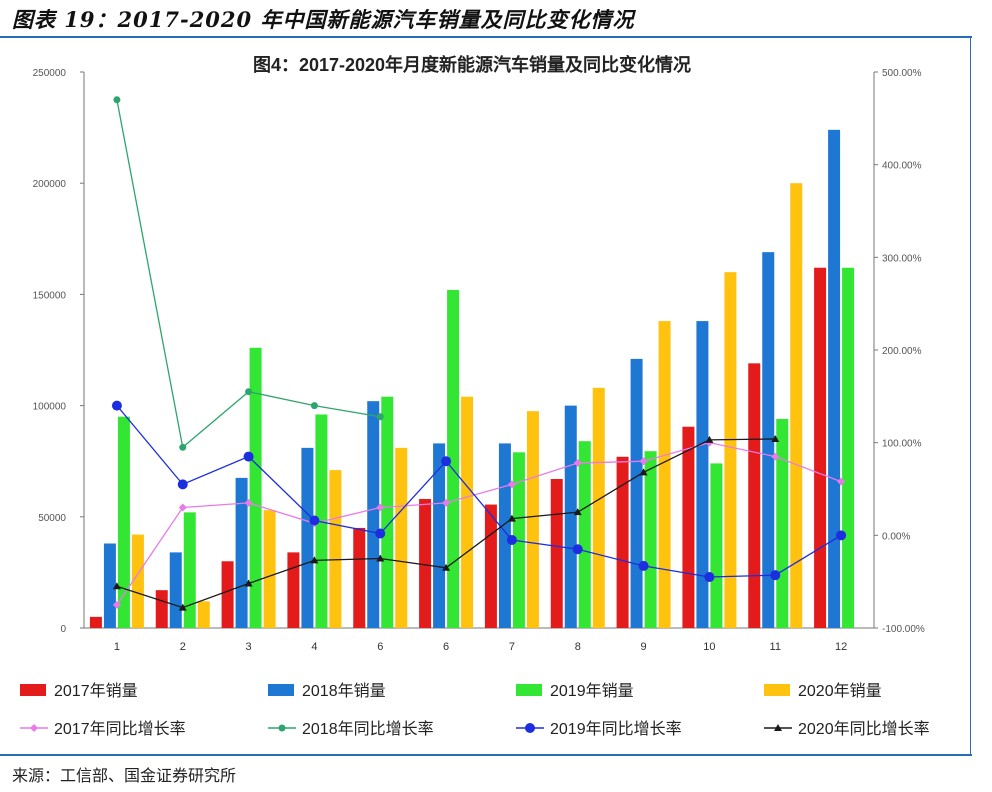 This screenshot has width=992, height=792. What do you see at coordinates (63, 629) in the screenshot?
I see `y-left-tick-label: 0` at bounding box center [63, 629].